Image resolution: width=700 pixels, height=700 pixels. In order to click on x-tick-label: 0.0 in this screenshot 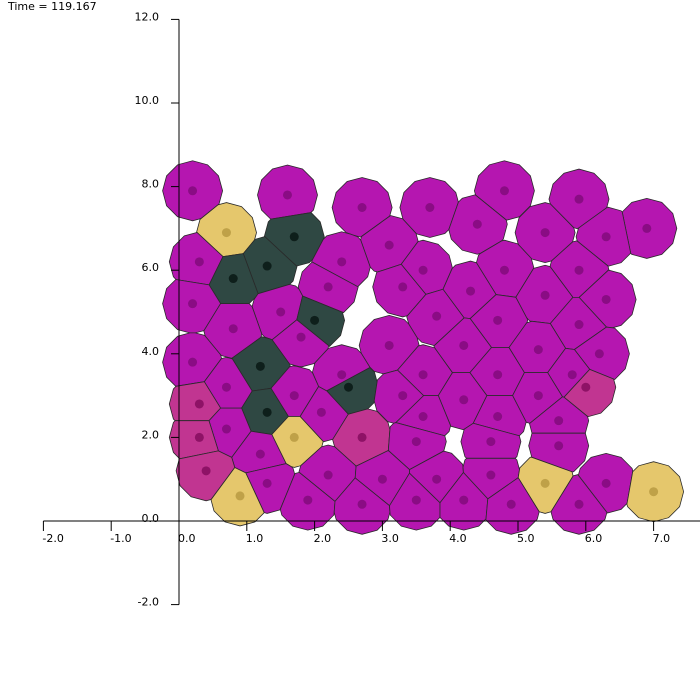, I will do `click(187, 538)`.